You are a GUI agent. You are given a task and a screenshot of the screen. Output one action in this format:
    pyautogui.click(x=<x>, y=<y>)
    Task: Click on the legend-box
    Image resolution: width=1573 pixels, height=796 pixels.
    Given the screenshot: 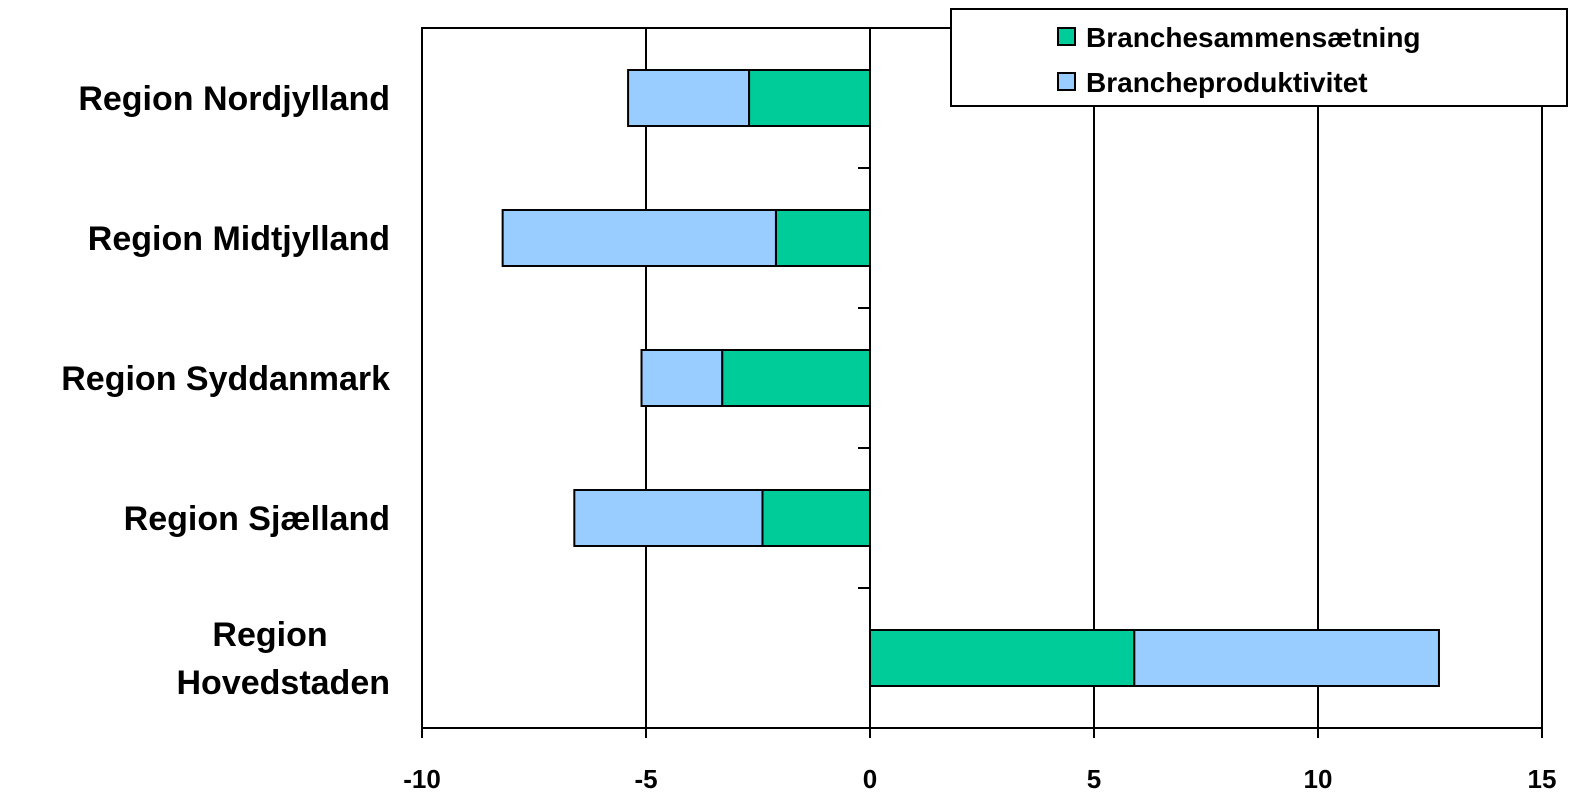 What is the action you would take?
    pyautogui.click(x=1259, y=57)
    